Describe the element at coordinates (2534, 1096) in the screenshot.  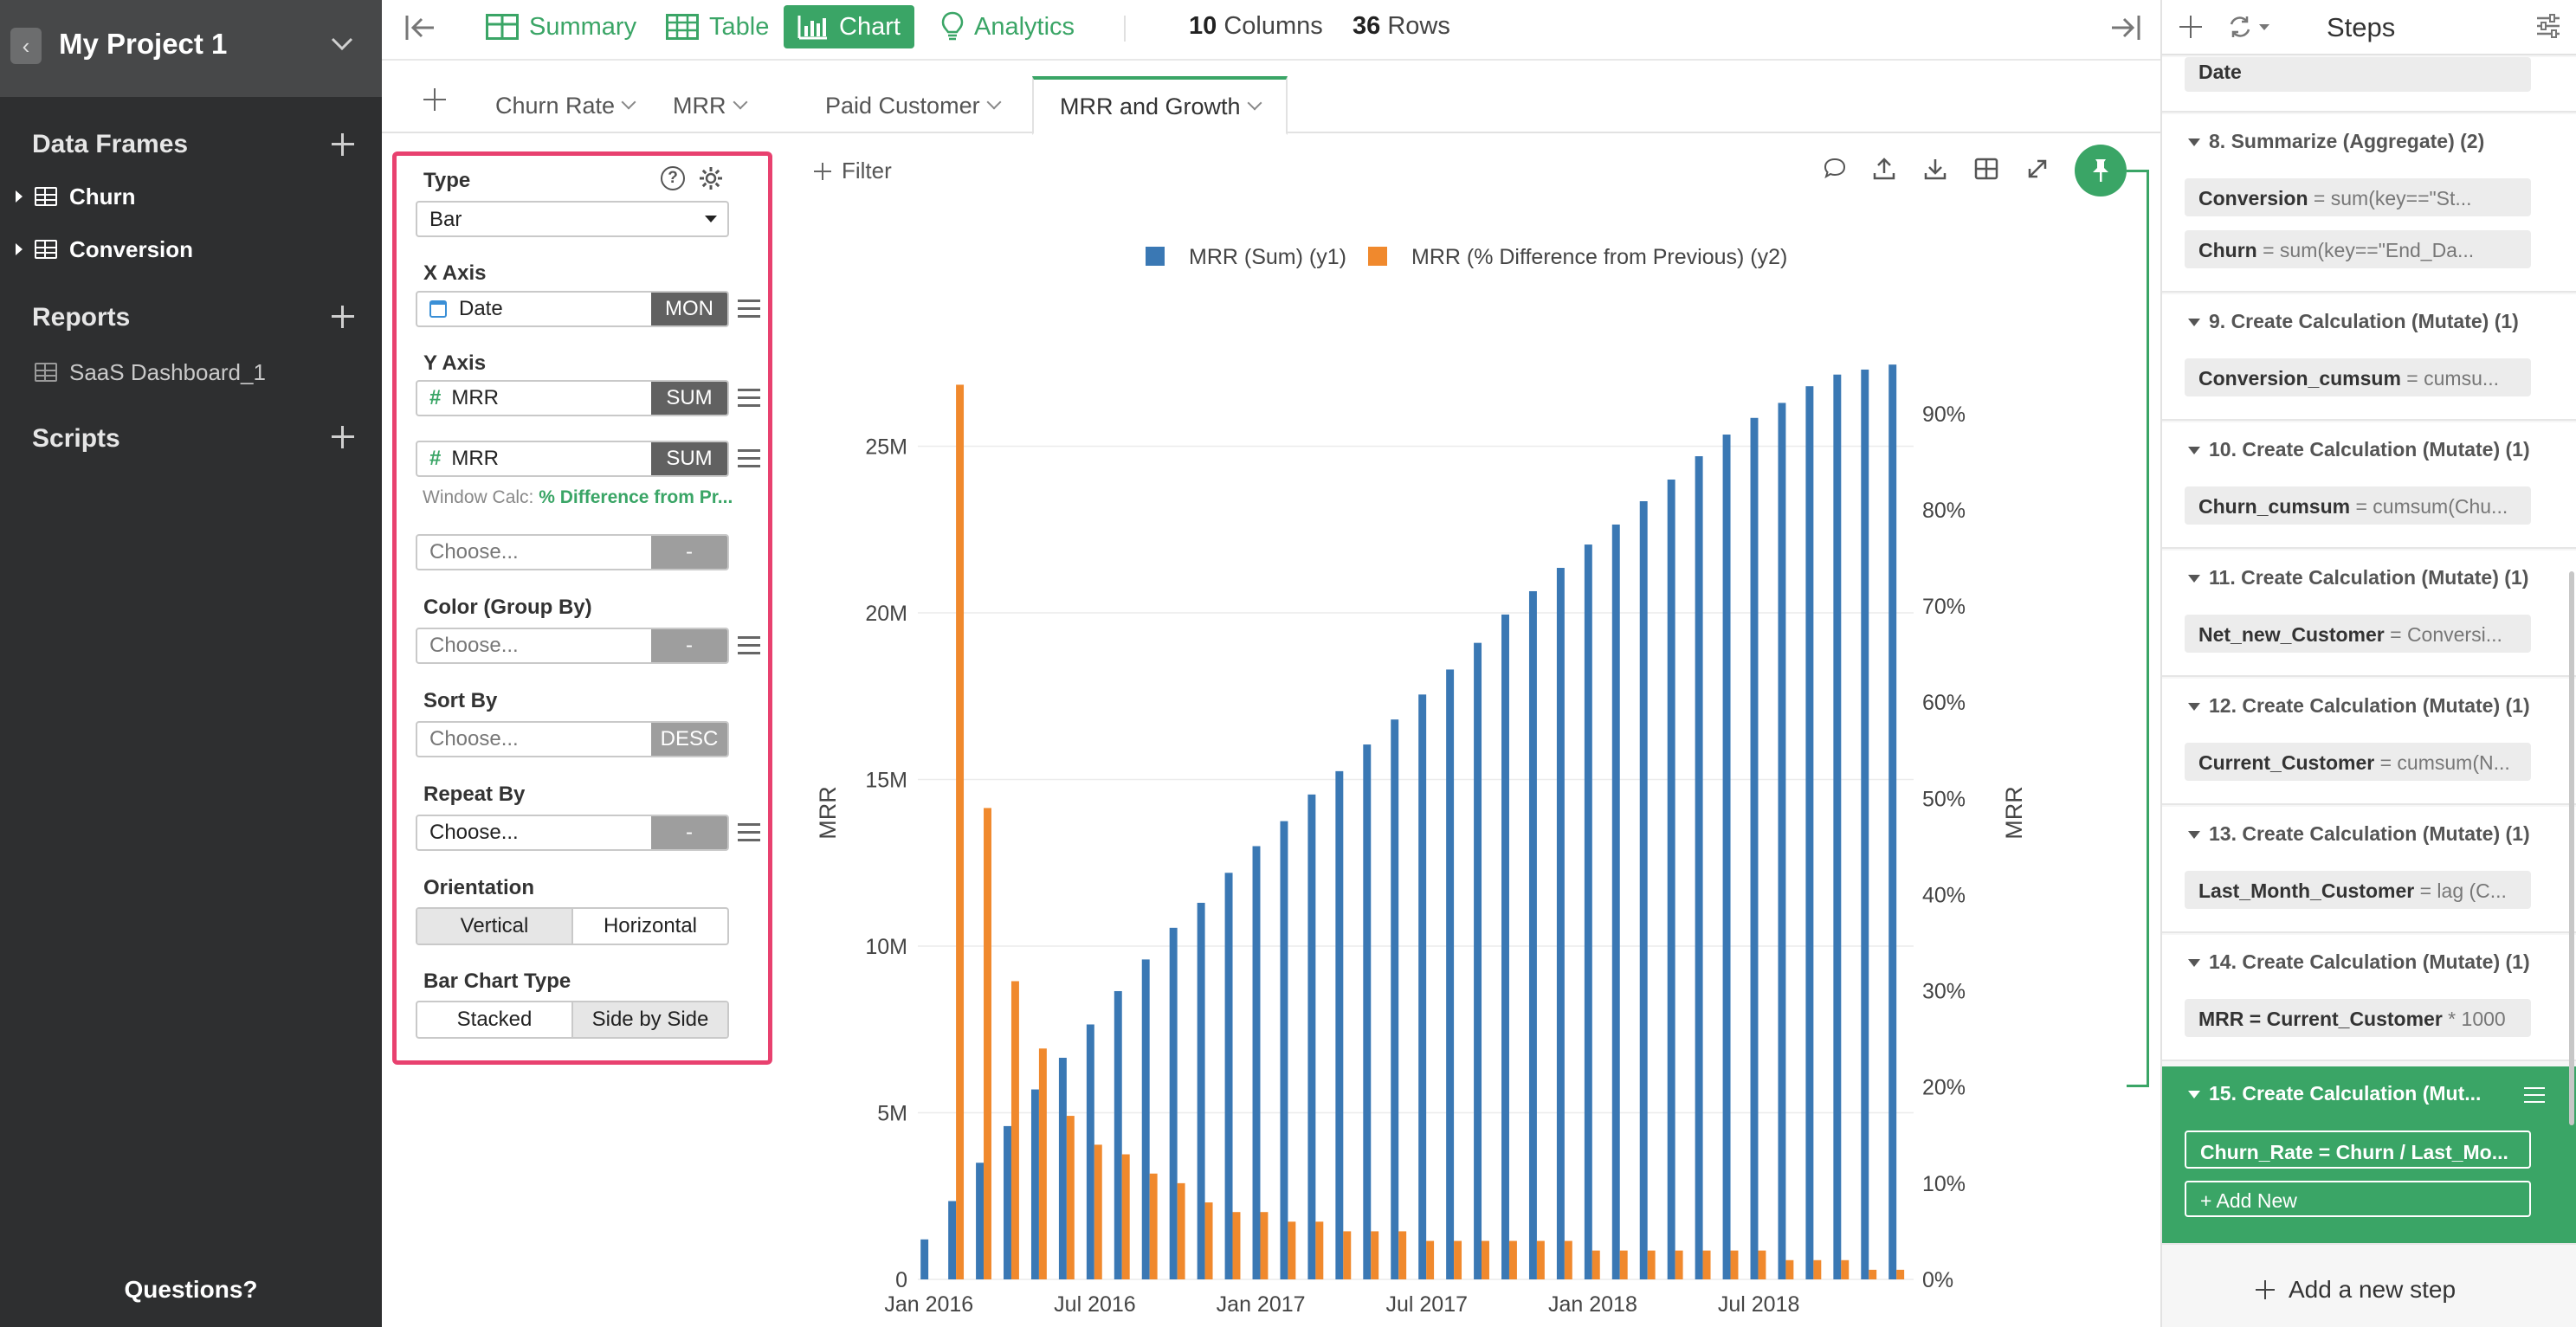
I see `step-menu-icon` at that location.